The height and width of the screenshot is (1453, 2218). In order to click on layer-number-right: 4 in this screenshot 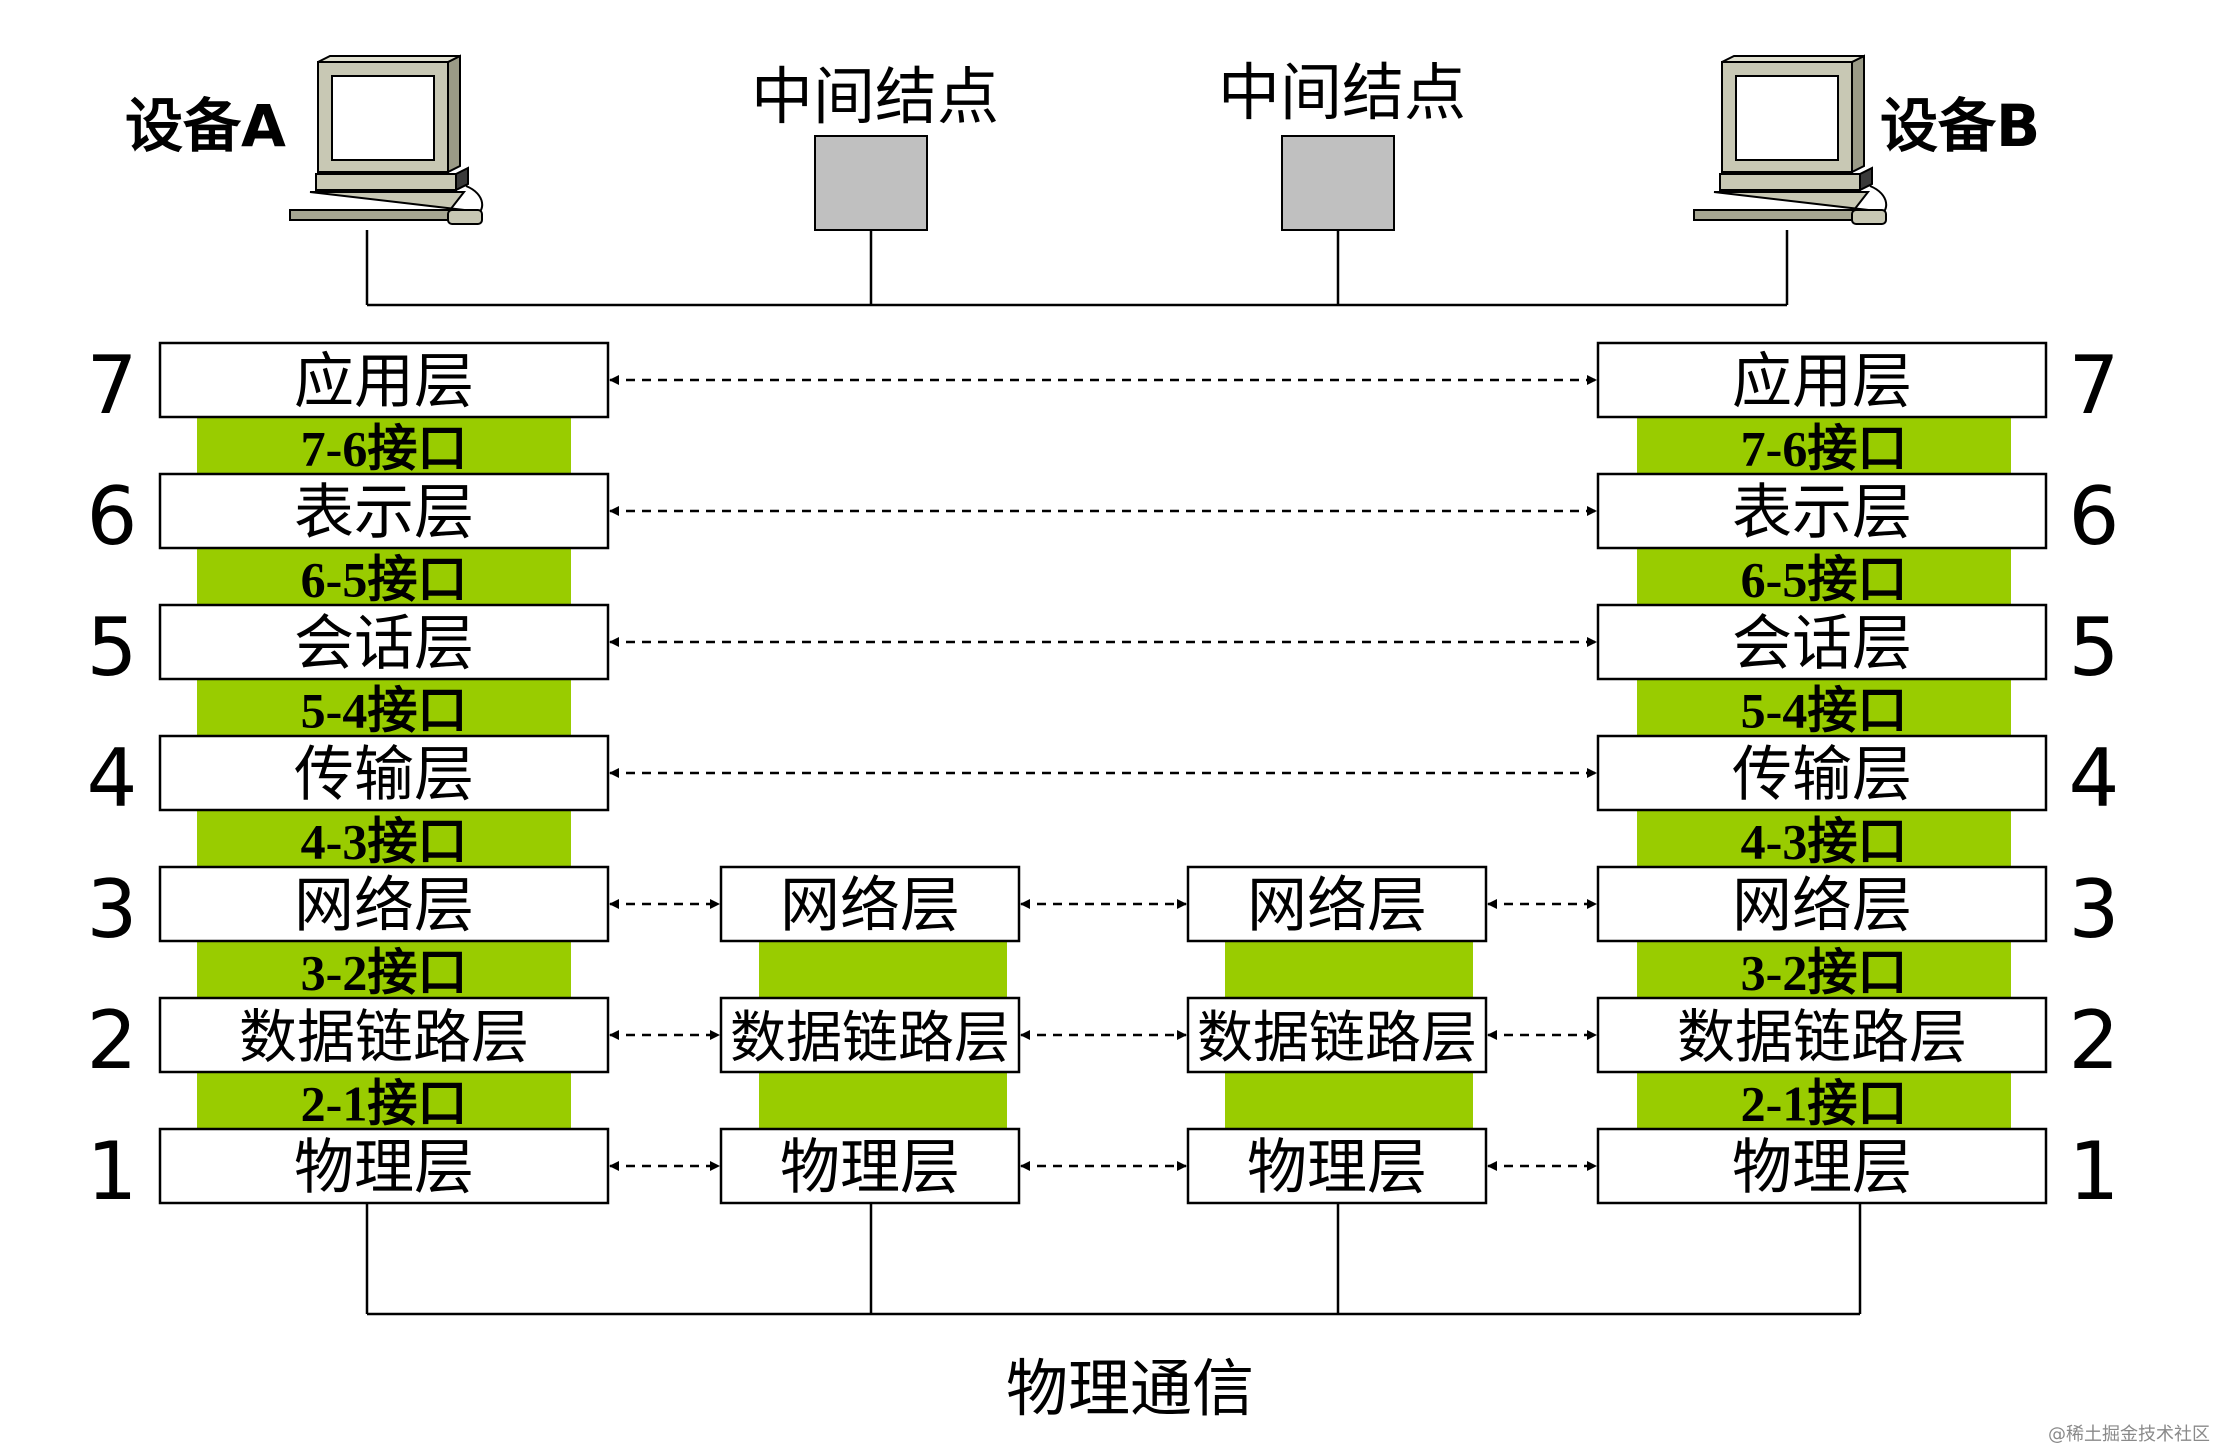, I will do `click(2094, 778)`.